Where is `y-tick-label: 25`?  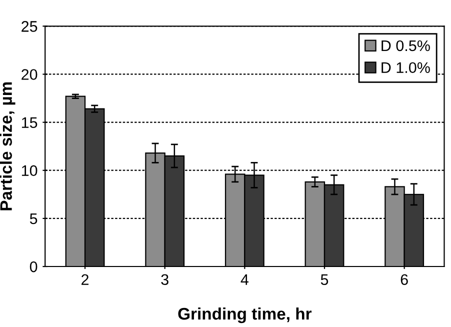
y-tick-label: 25 is located at coordinates (30, 26).